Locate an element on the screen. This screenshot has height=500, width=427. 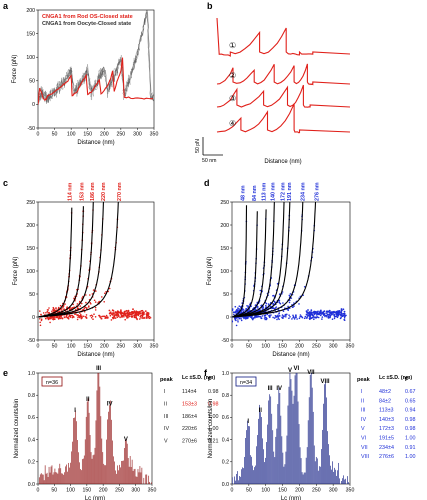
y-tick-label: 50 is located at coordinates (32, 295).